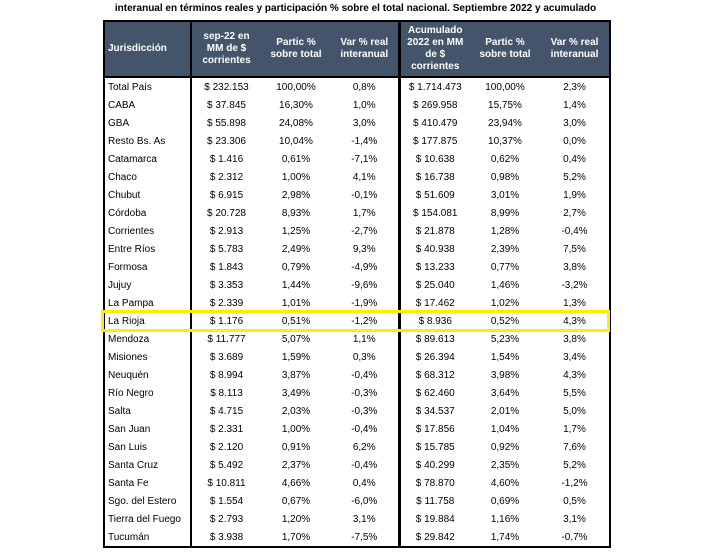  What do you see at coordinates (574, 357) in the screenshot?
I see `value-cell: 3,4%` at bounding box center [574, 357].